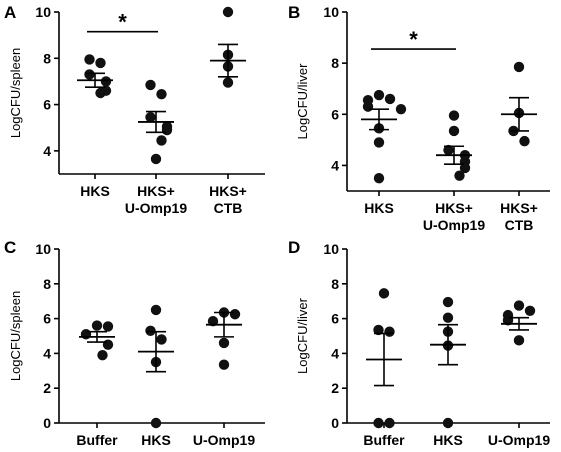 Image resolution: width=561 pixels, height=452 pixels. I want to click on significance-star: *, so click(413, 39).